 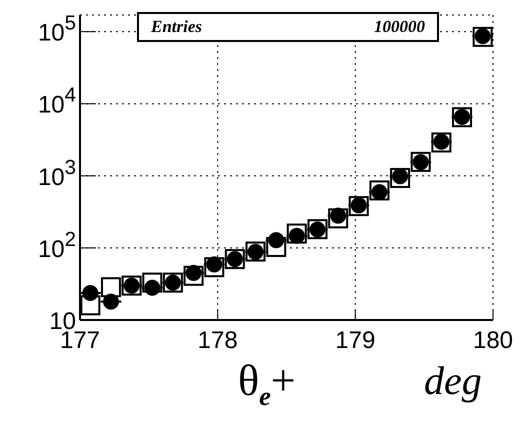 What do you see at coordinates (57, 29) in the screenshot?
I see `y-tick-label: 10$^{5}$` at bounding box center [57, 29].